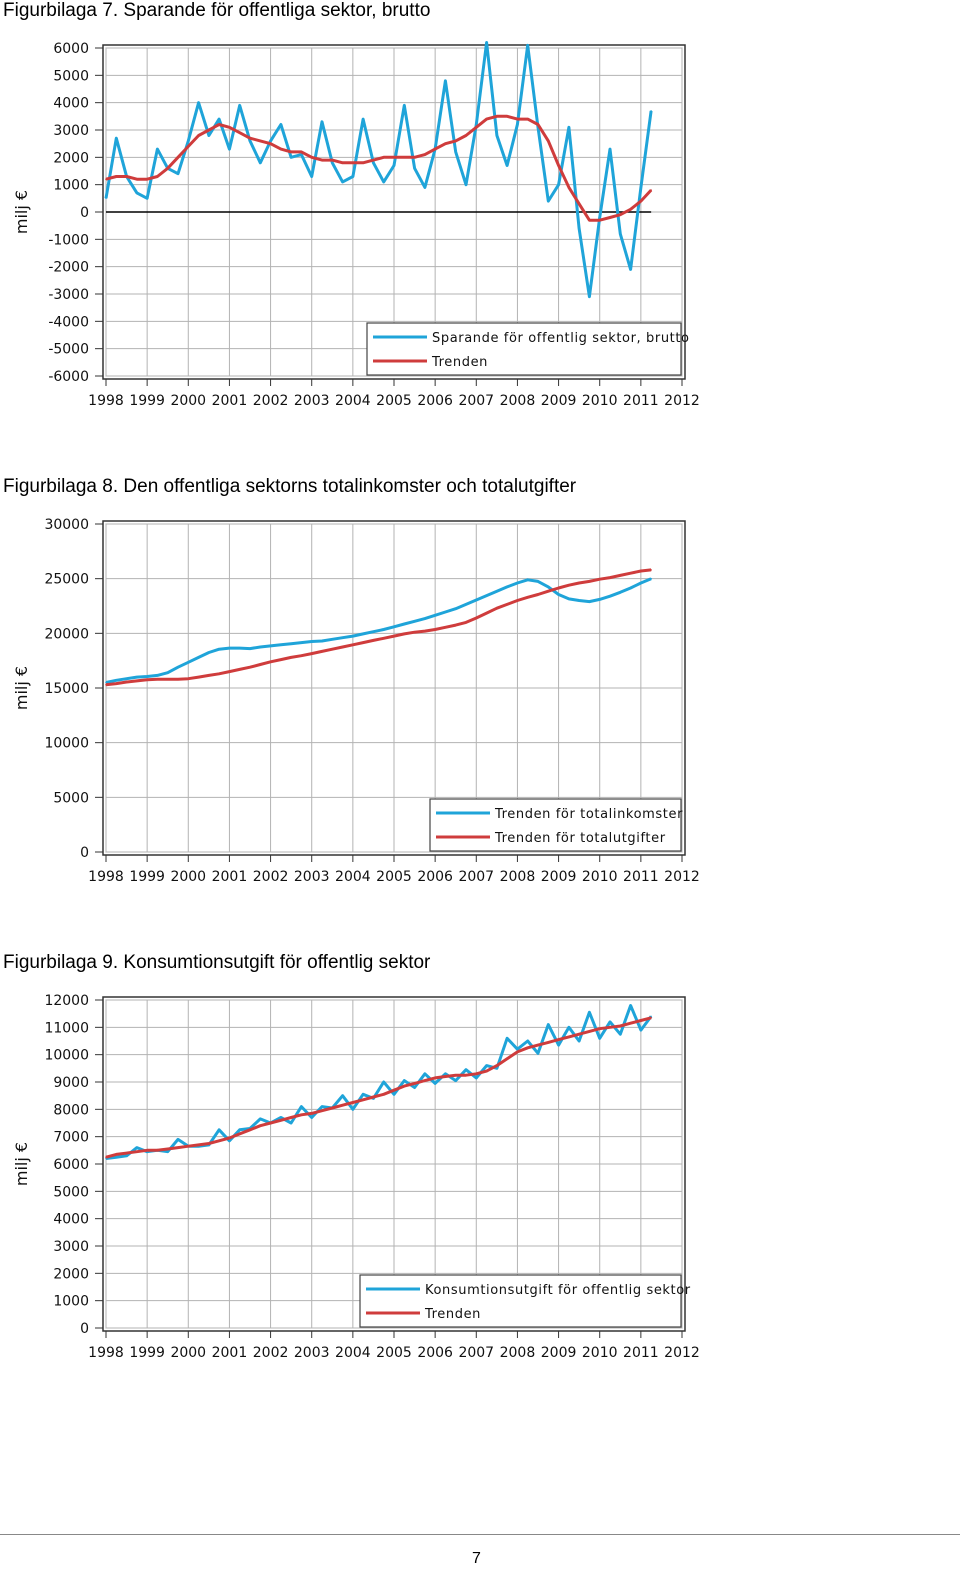  What do you see at coordinates (682, 1353) in the screenshot?
I see `x-tick-label: 2012` at bounding box center [682, 1353].